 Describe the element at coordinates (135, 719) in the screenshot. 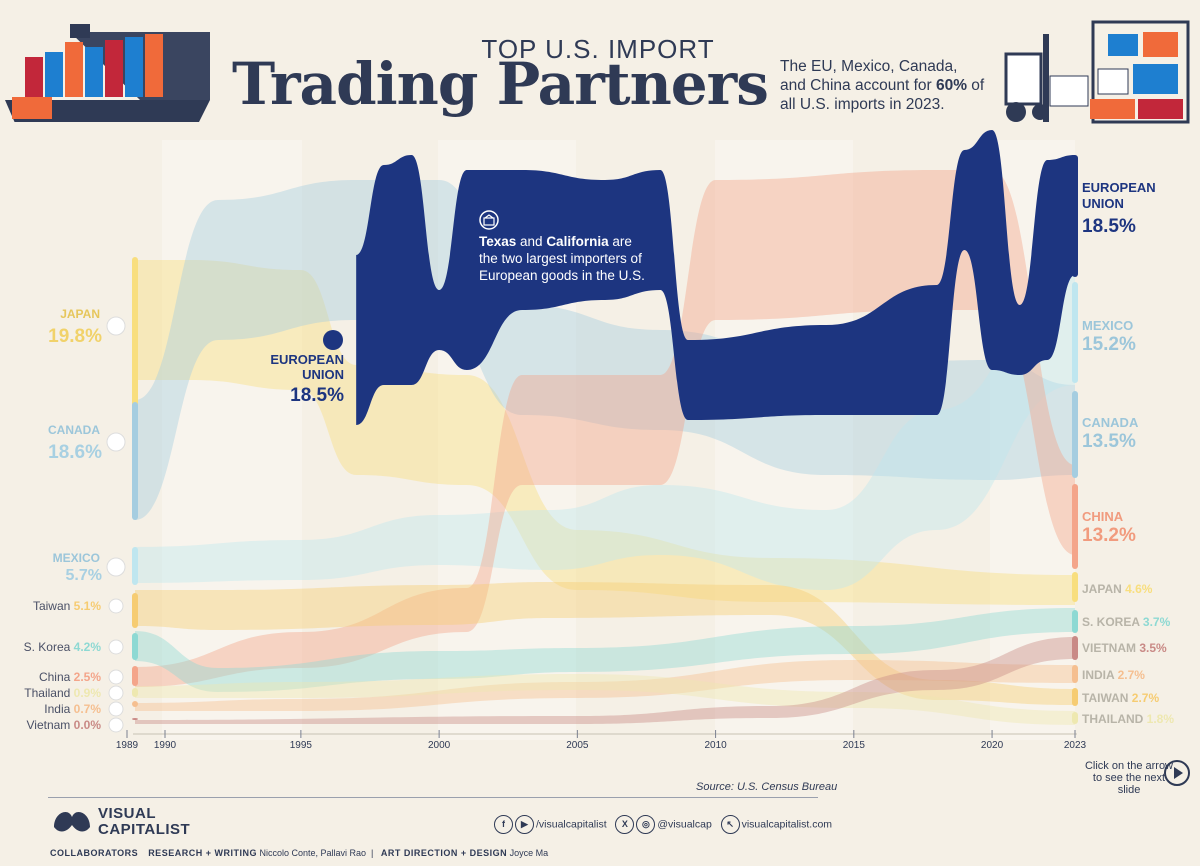

I see `start-bar-vietnam` at that location.